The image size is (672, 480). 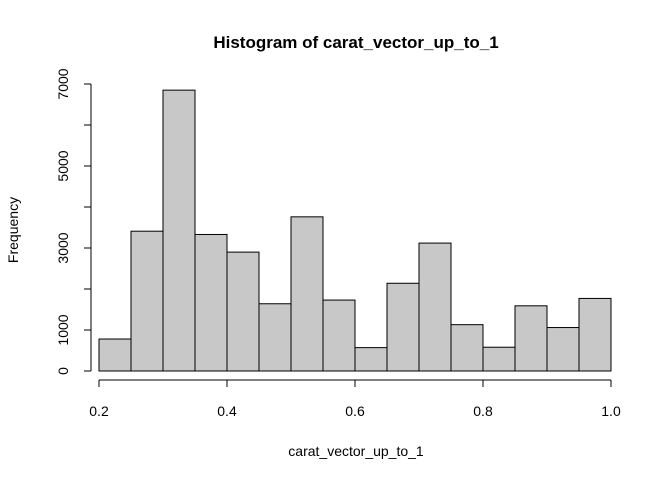 I want to click on x-axis-title: carat_vector_up_to_1, so click(x=356, y=451).